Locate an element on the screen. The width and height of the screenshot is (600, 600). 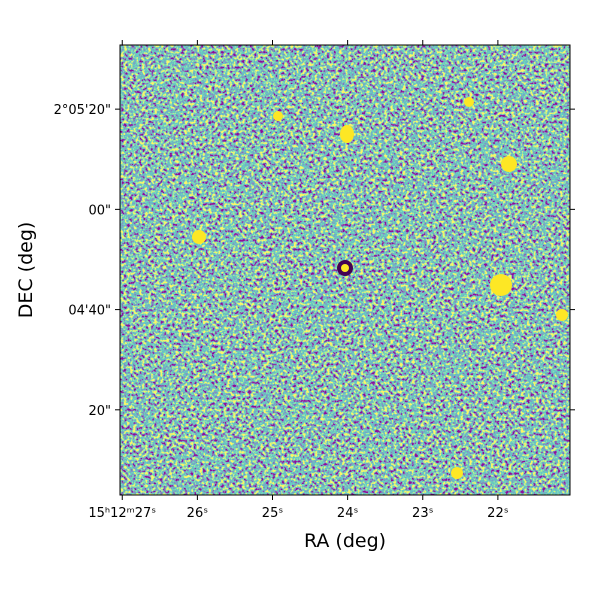
x-tick-label: 22ˢ is located at coordinates (498, 513).